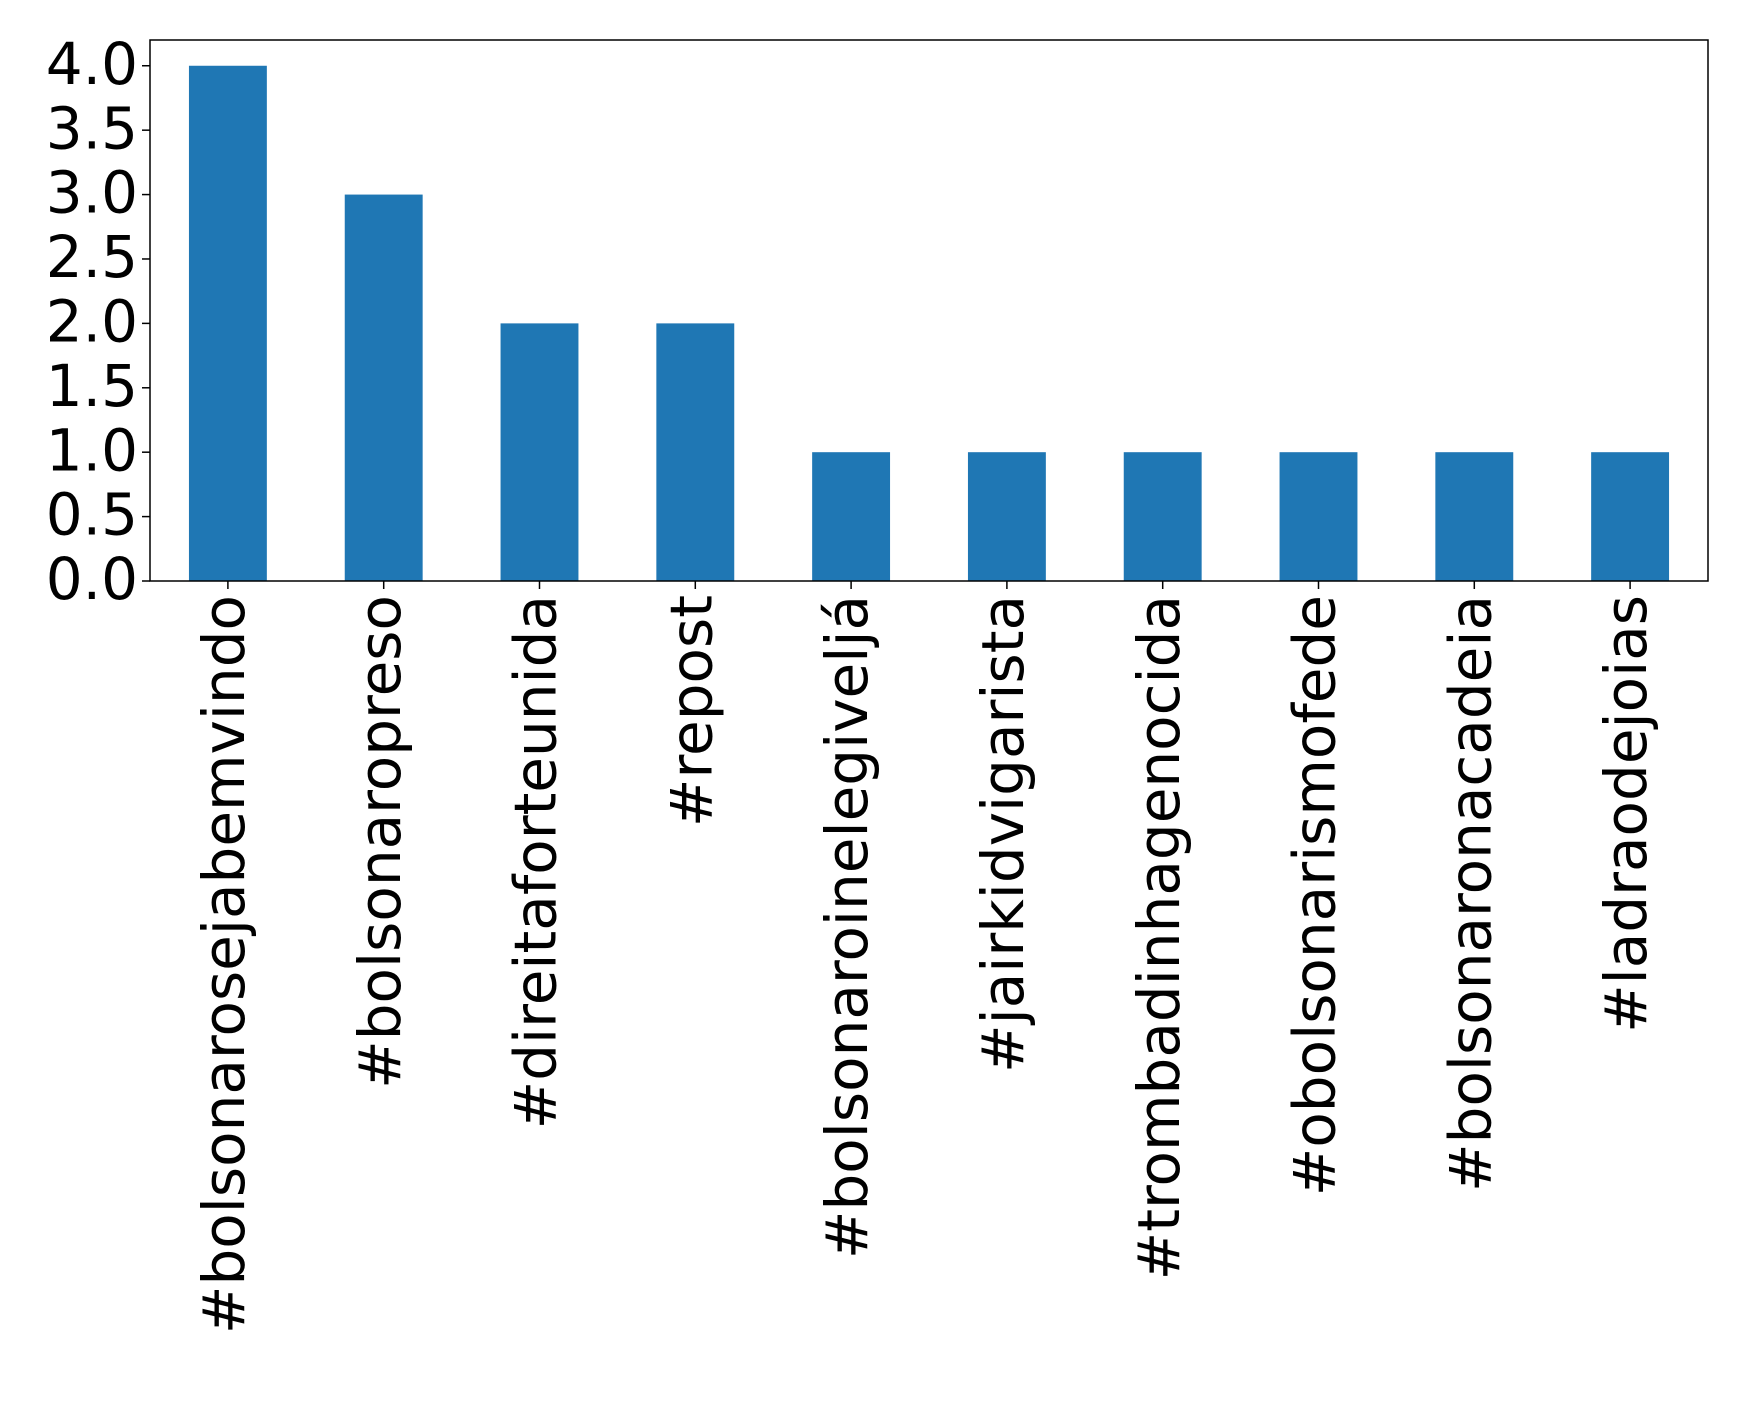  Describe the element at coordinates (92, 515) in the screenshot. I see `y-tick-label: 0.5` at that location.